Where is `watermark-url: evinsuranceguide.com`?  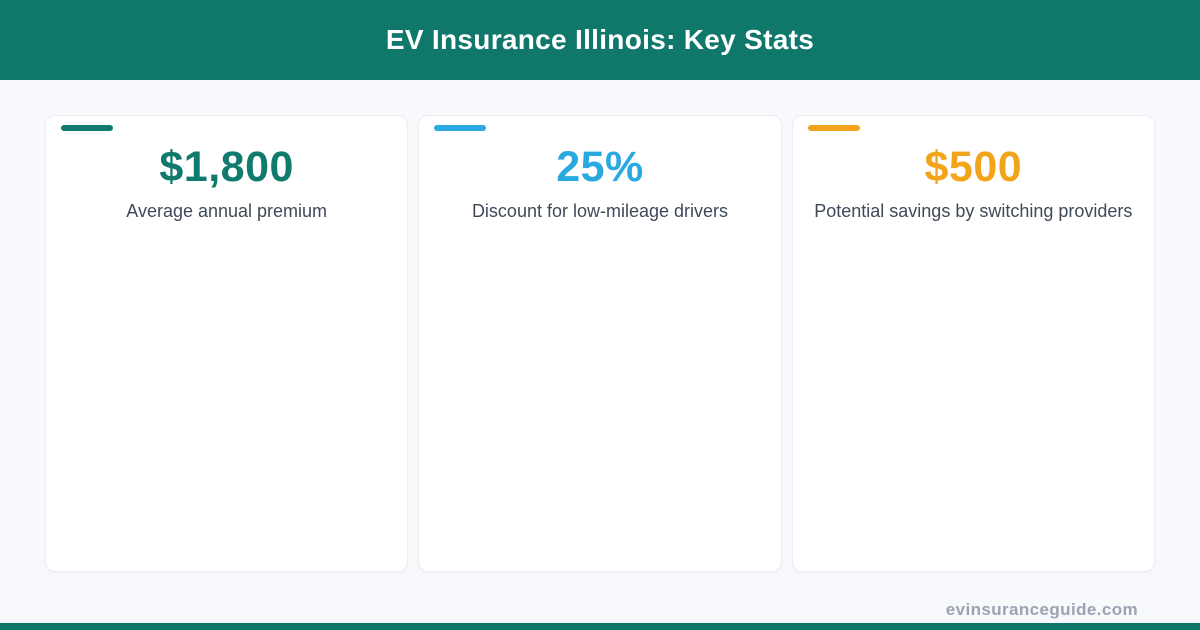
watermark-url: evinsuranceguide.com is located at coordinates (1041, 609).